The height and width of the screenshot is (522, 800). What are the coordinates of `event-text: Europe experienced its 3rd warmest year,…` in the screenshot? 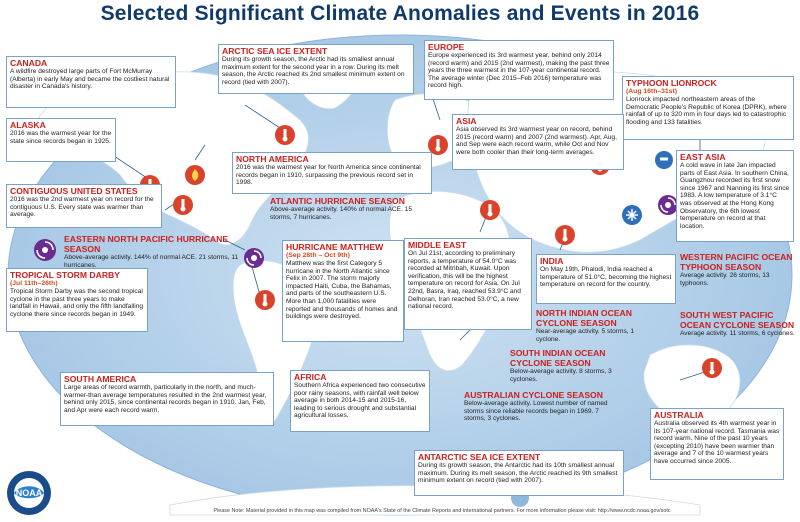 It's located at (519, 71).